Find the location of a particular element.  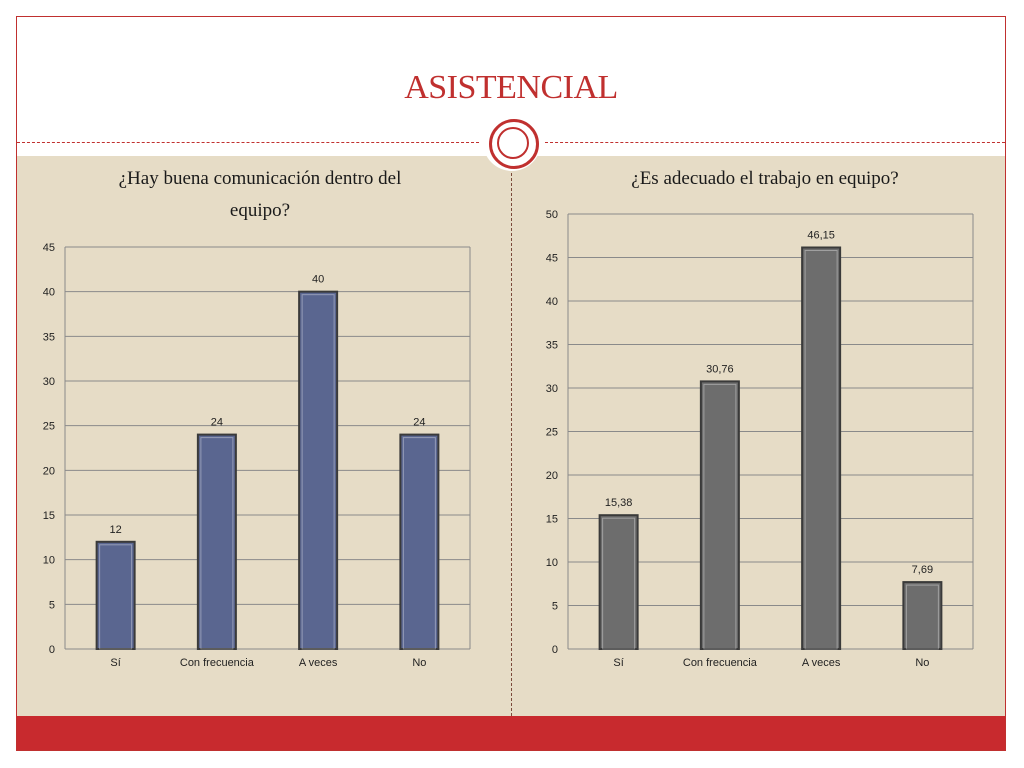

chart-2-data-label: 7,69 is located at coordinates (922, 570).